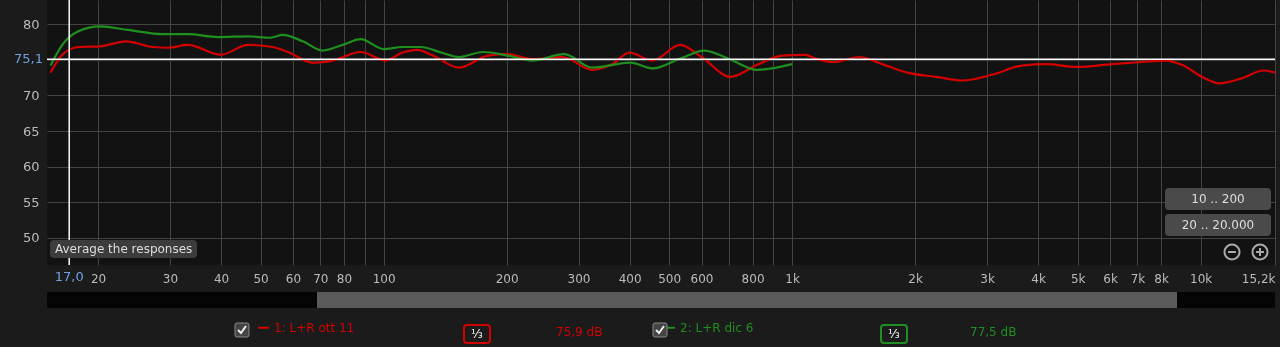  I want to click on ref-line-label: 17,0, so click(69, 276).